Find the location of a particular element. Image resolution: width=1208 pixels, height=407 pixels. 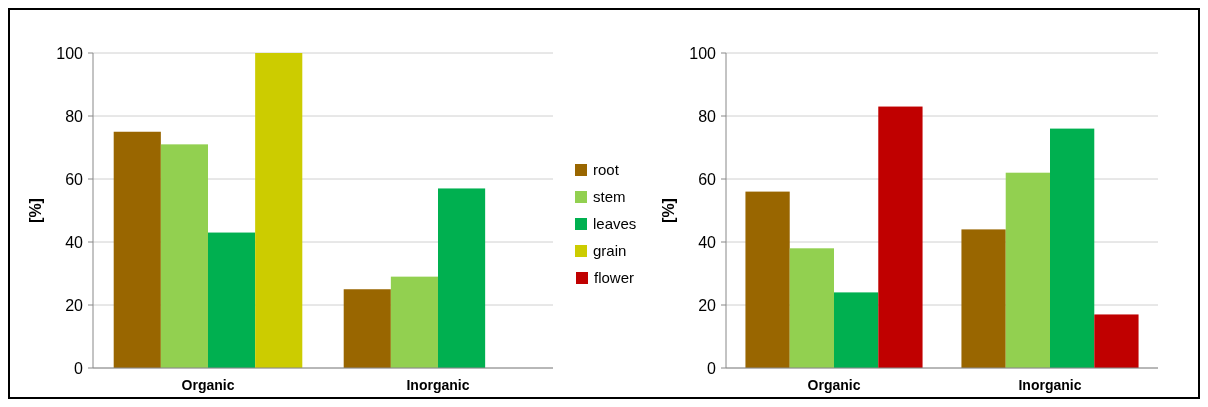

legend-label: stem is located at coordinates (609, 197).